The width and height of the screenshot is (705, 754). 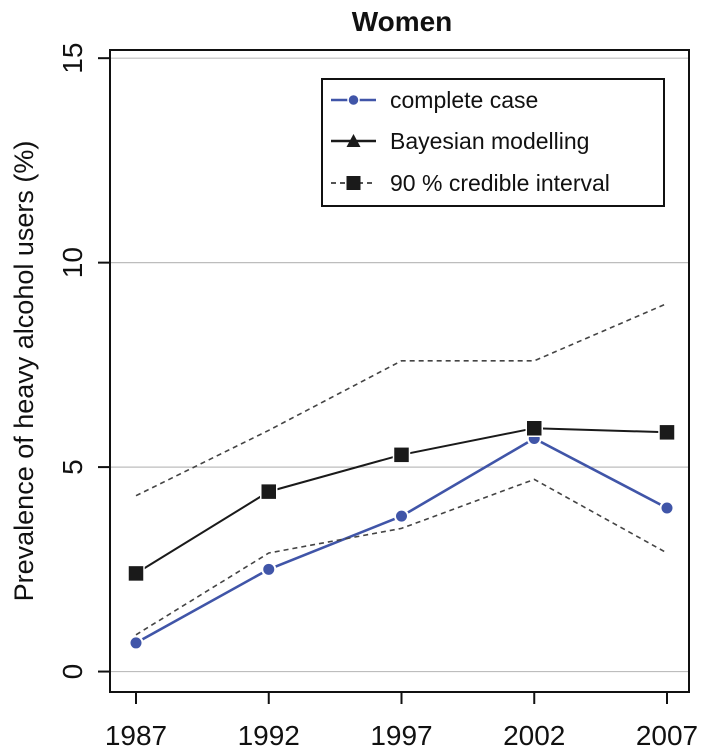 What do you see at coordinates (72, 262) in the screenshot?
I see `y-tick-label: 10` at bounding box center [72, 262].